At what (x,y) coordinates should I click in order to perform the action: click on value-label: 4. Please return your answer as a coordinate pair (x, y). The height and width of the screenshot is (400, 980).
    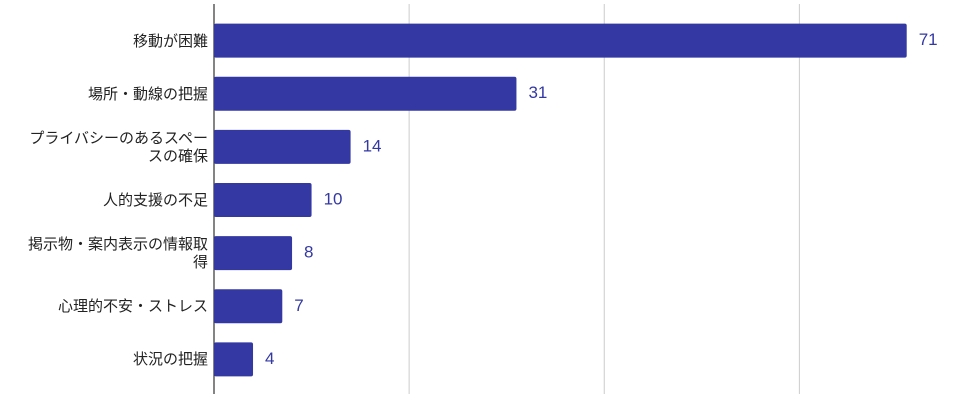
    Looking at the image, I should click on (269, 358).